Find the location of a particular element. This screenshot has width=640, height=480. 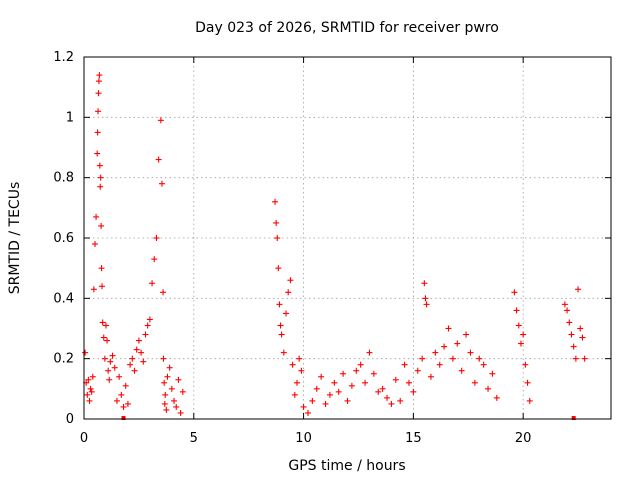

y-axis-label: SRMTID / TECUs is located at coordinates (15, 238).